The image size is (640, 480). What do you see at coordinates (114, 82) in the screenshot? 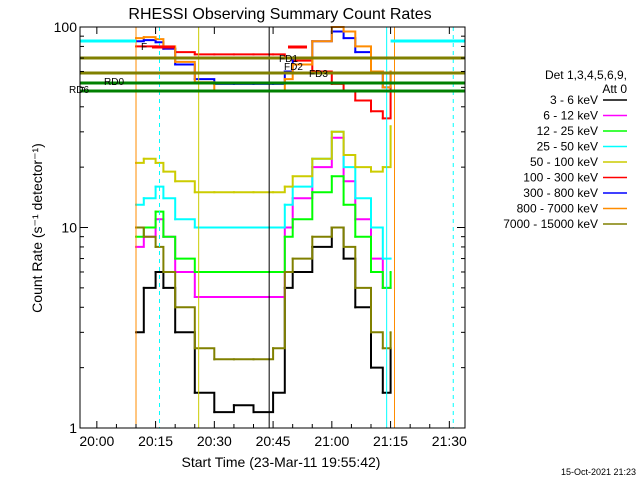
I see `annotation-rd0: RD0` at bounding box center [114, 82].